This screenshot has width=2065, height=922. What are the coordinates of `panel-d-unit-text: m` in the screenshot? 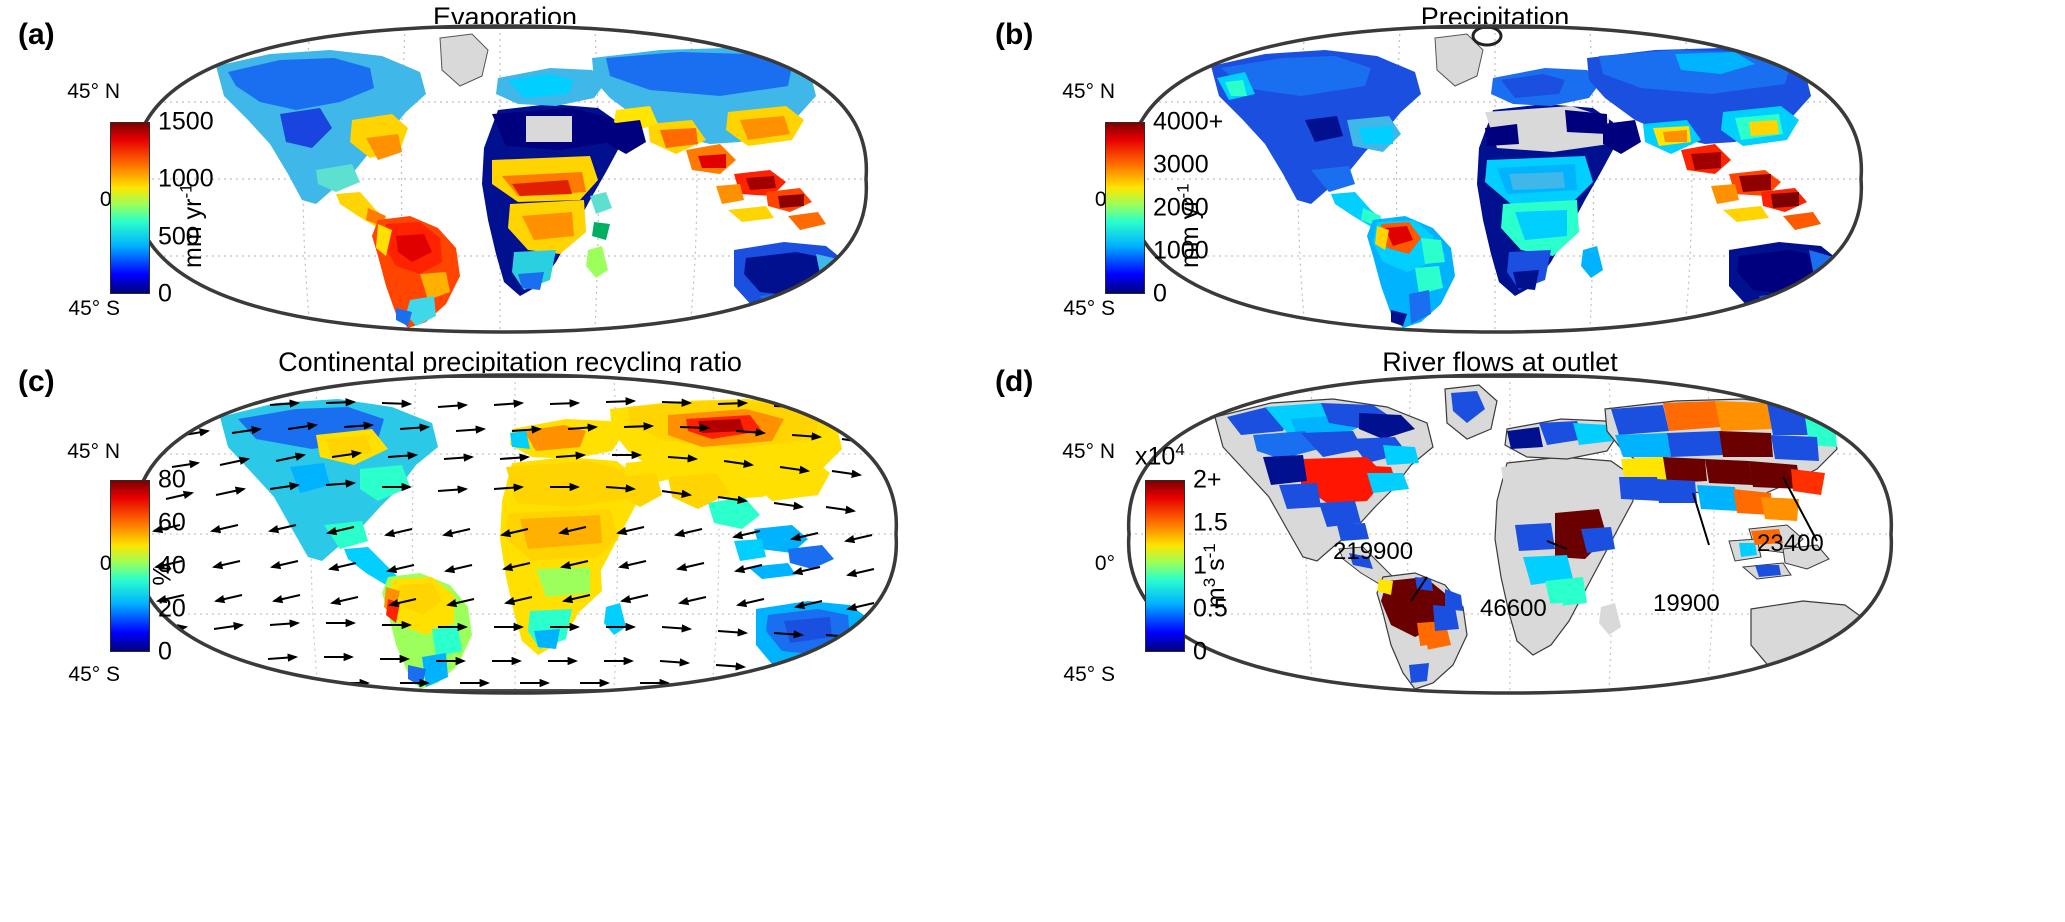 It's located at (1216, 598).